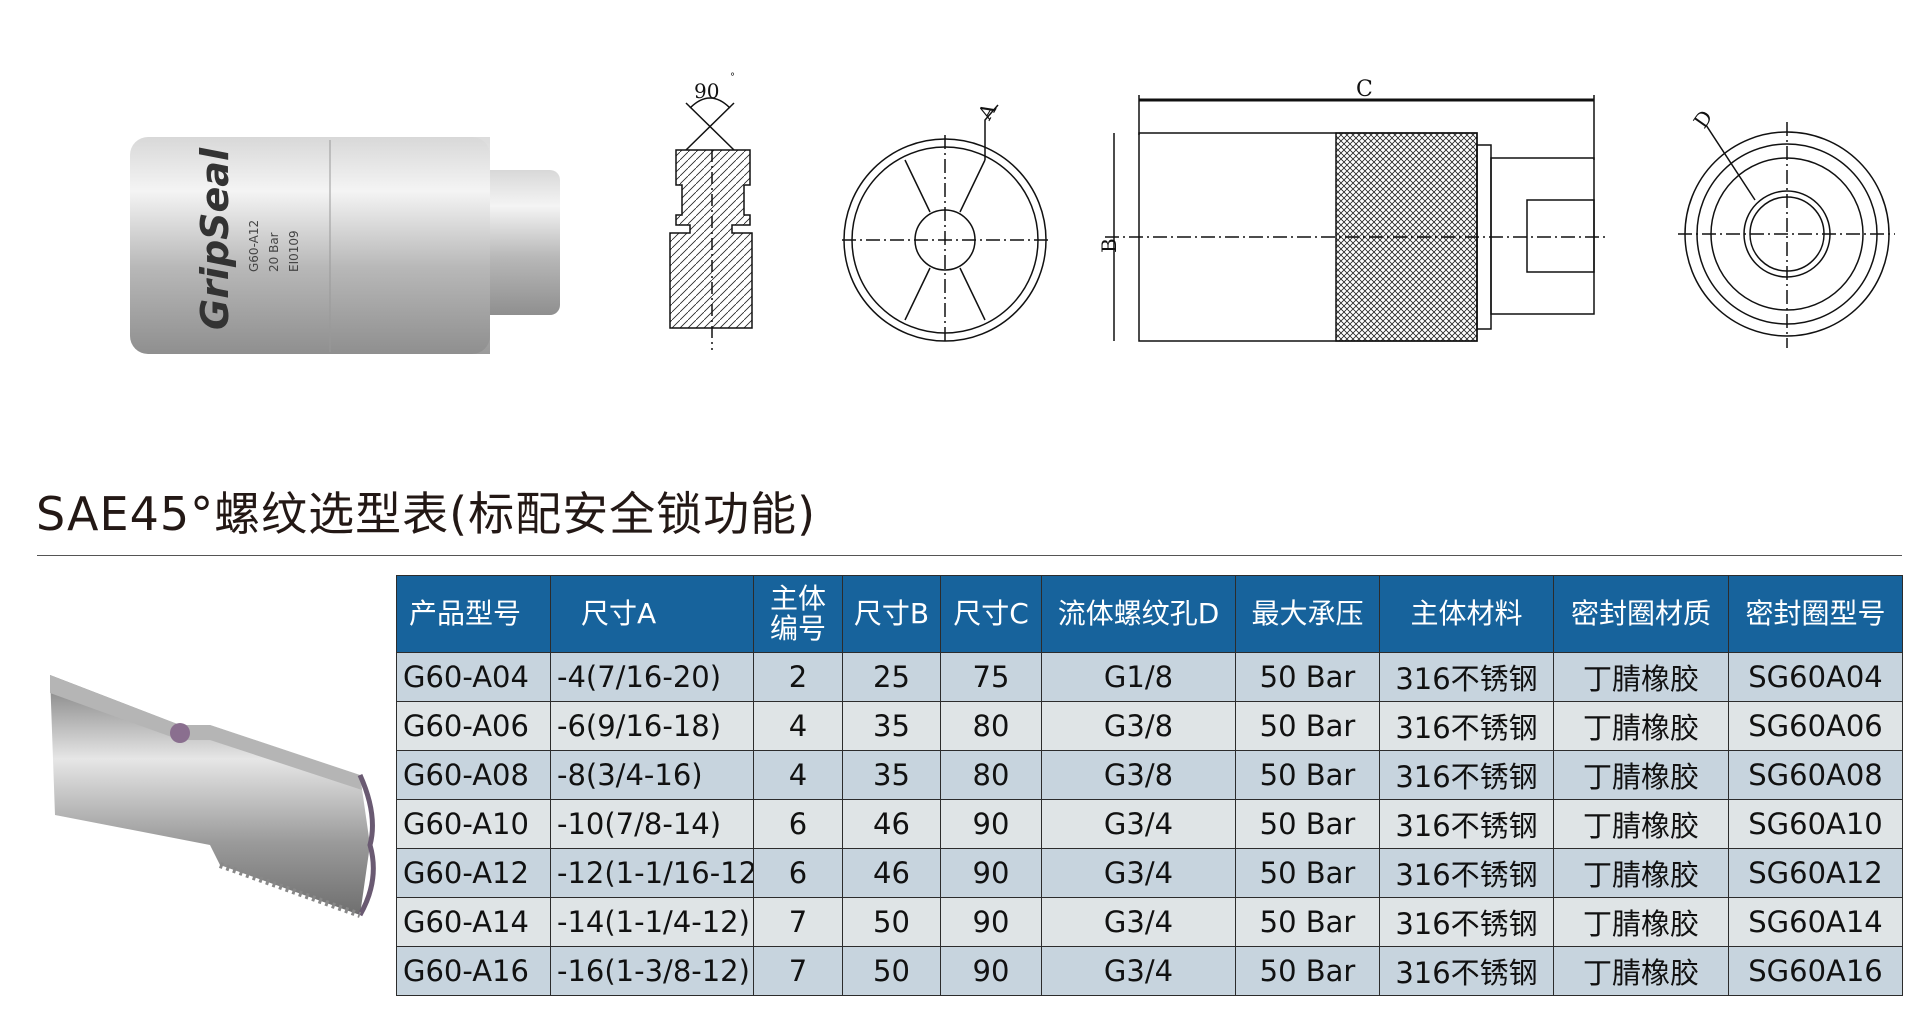 This screenshot has height=1026, width=1920. Describe the element at coordinates (1786, 227) in the screenshot. I see `end-view-d-drawing: D` at that location.